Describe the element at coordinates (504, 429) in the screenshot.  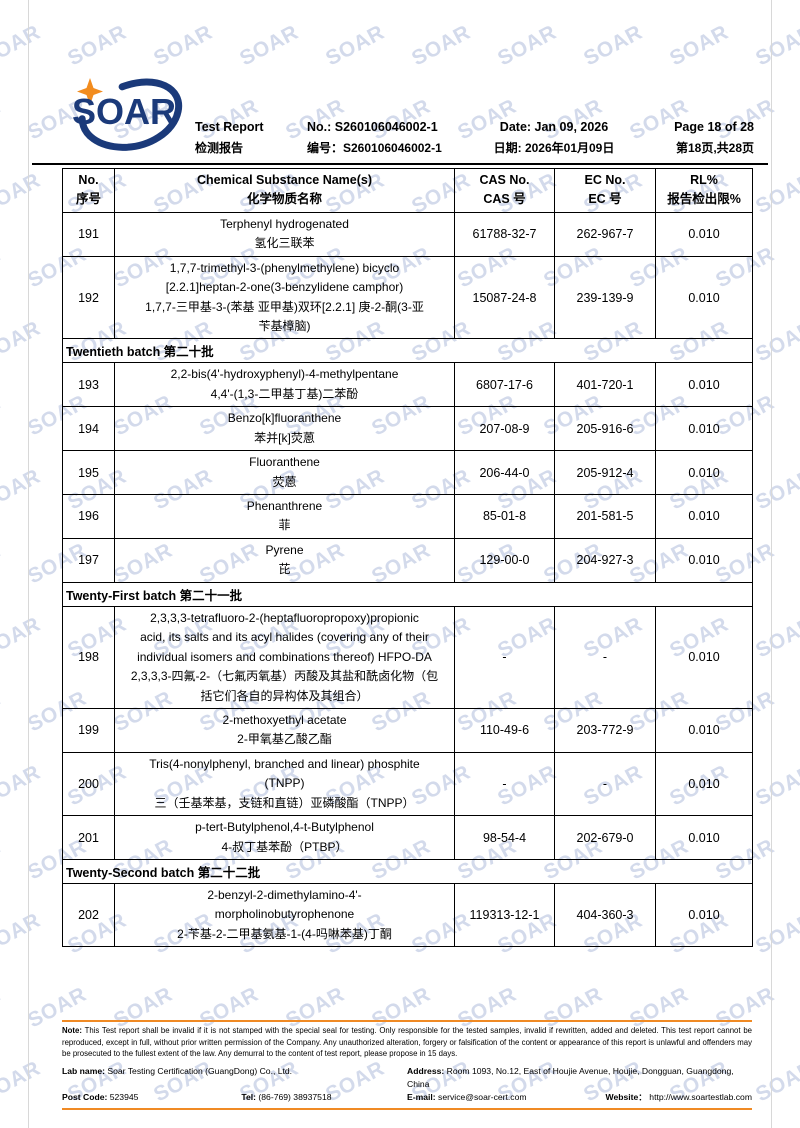
I see `cell-cas-no: 207-08-9` at that location.